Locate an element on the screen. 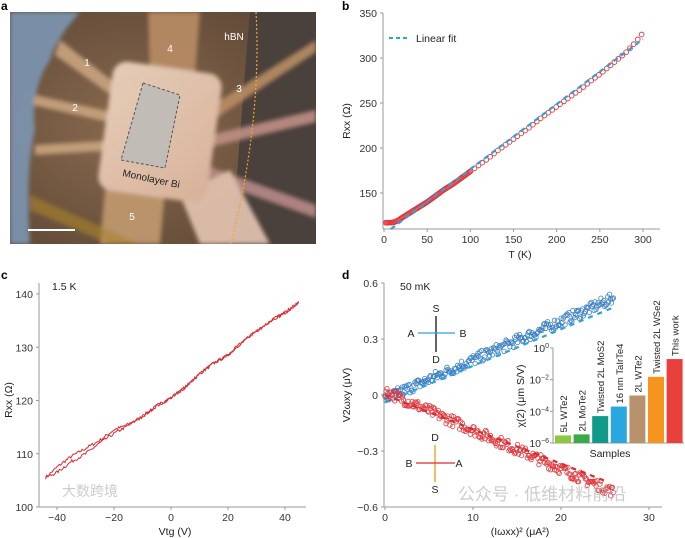  y-tick-label: −0.3 is located at coordinates (367, 452).